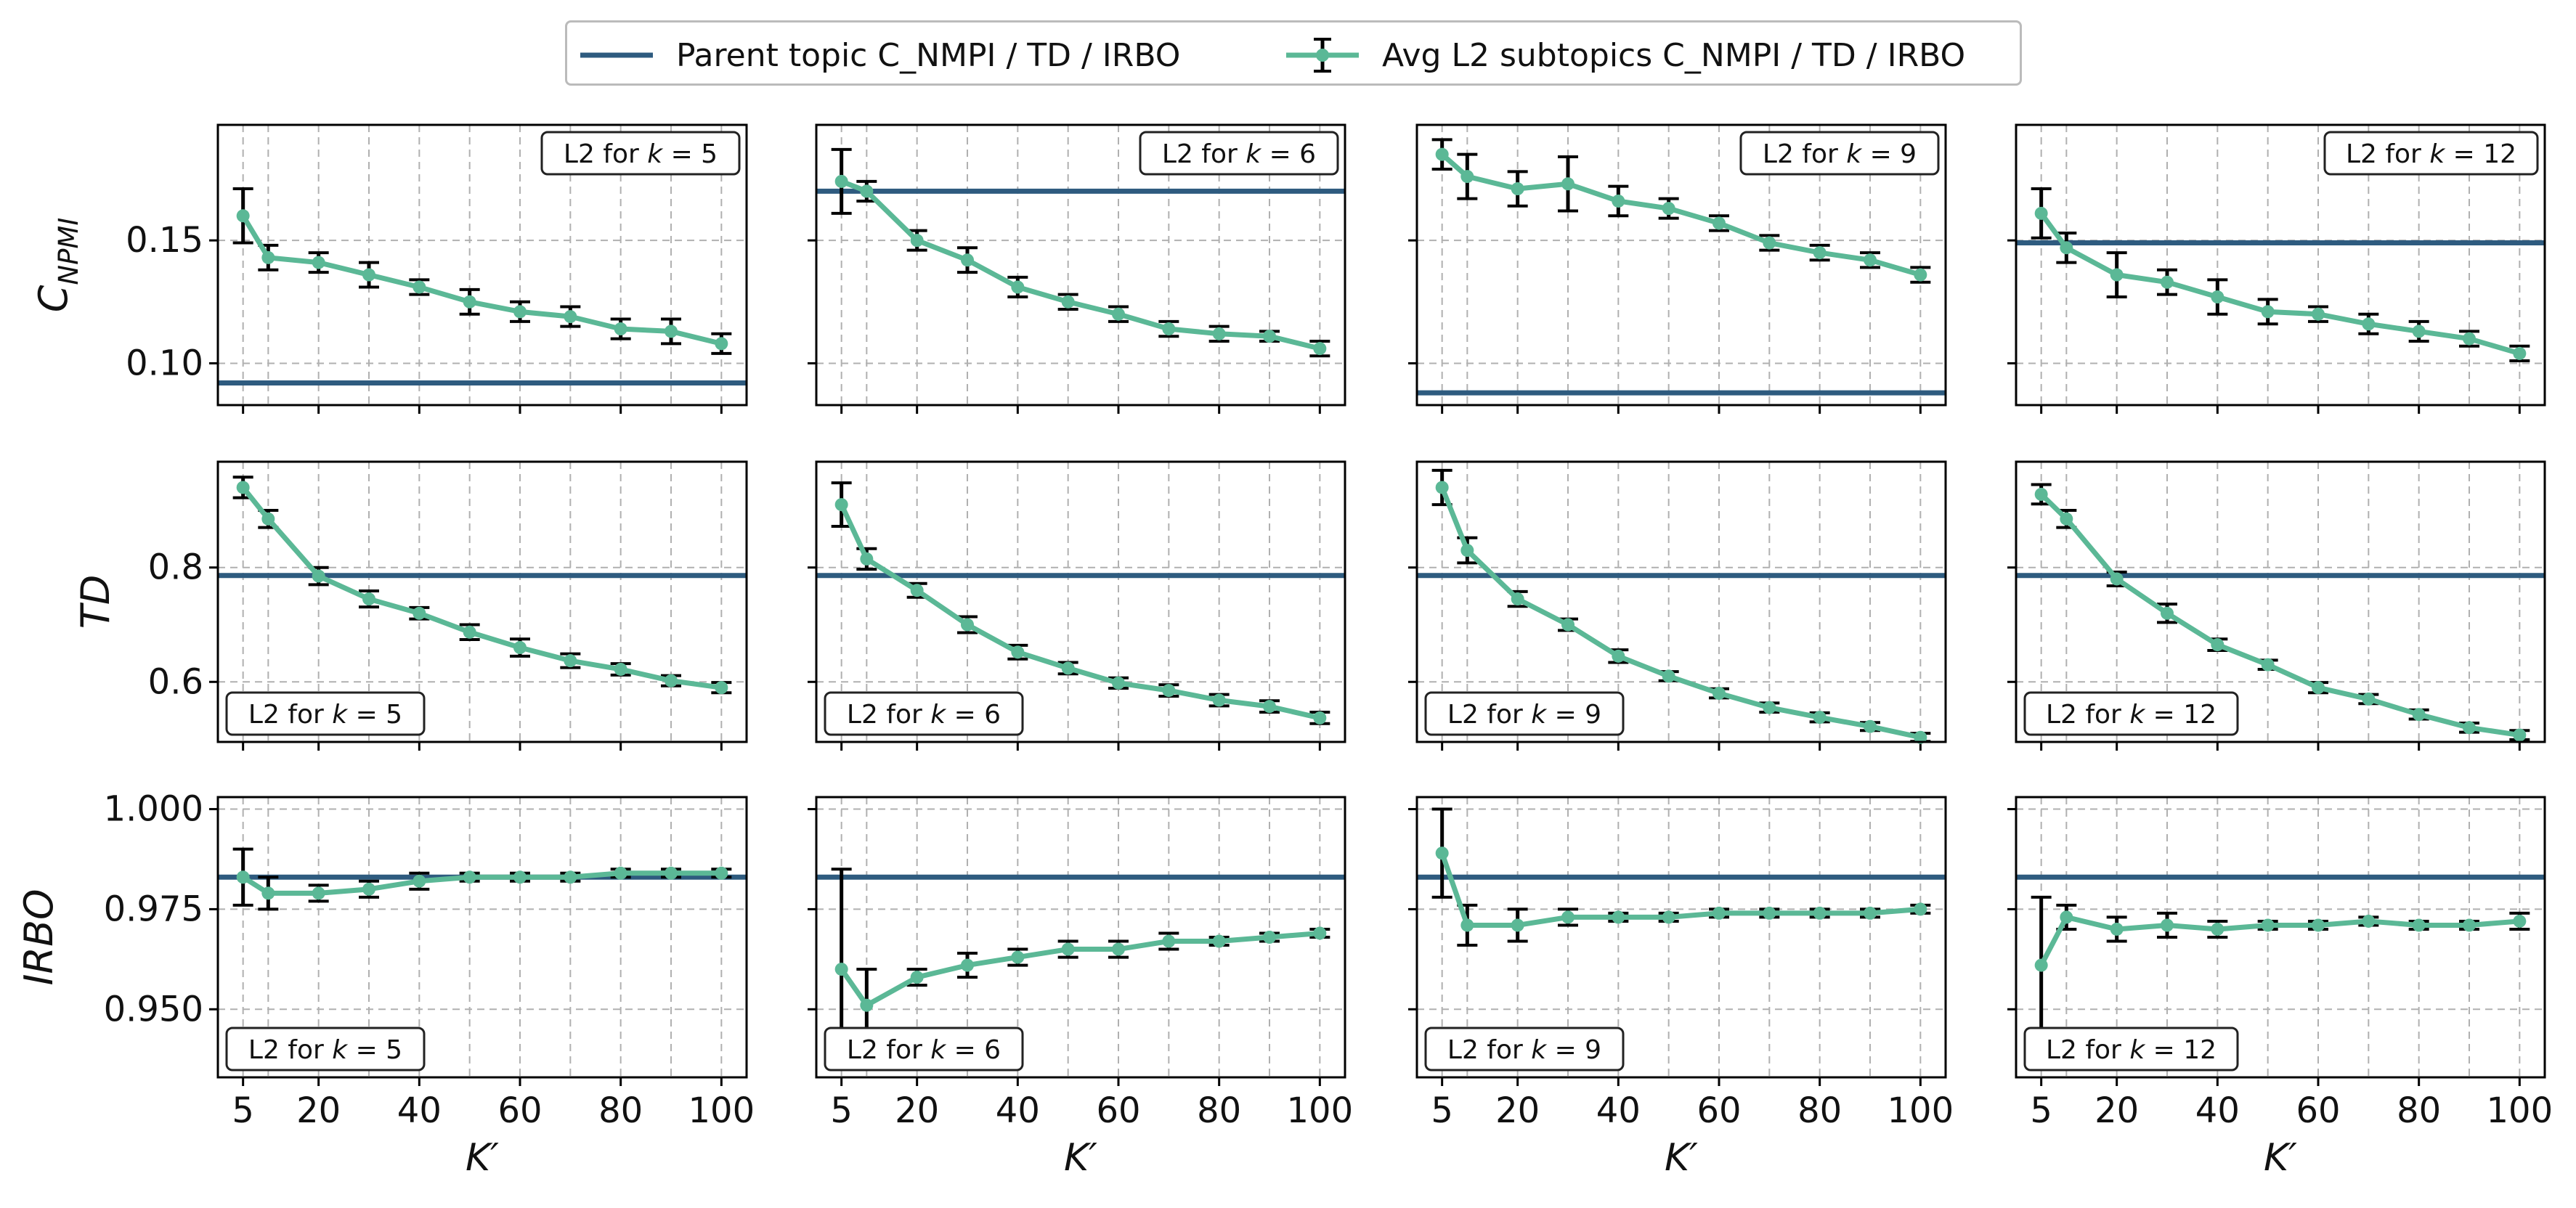  I want to click on y-axis-label: CNPMI, so click(58, 265).